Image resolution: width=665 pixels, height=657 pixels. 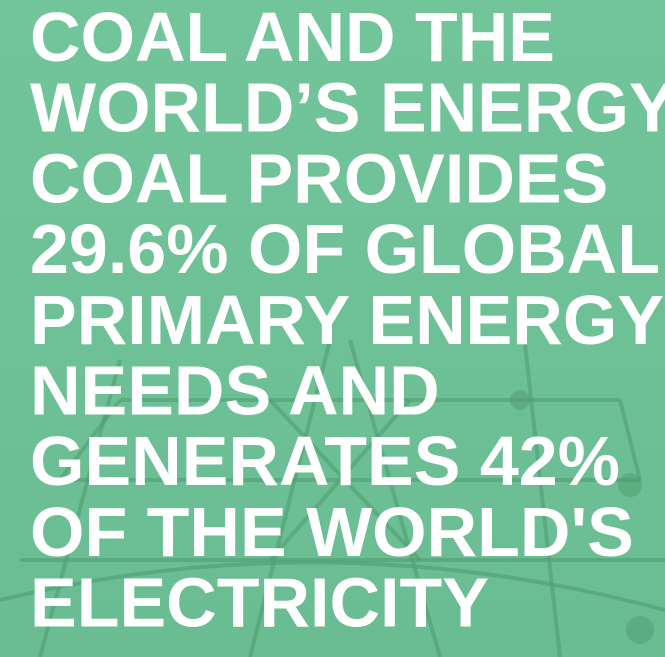 I want to click on headline-line: OF THE WORLD'S, so click(x=332, y=532).